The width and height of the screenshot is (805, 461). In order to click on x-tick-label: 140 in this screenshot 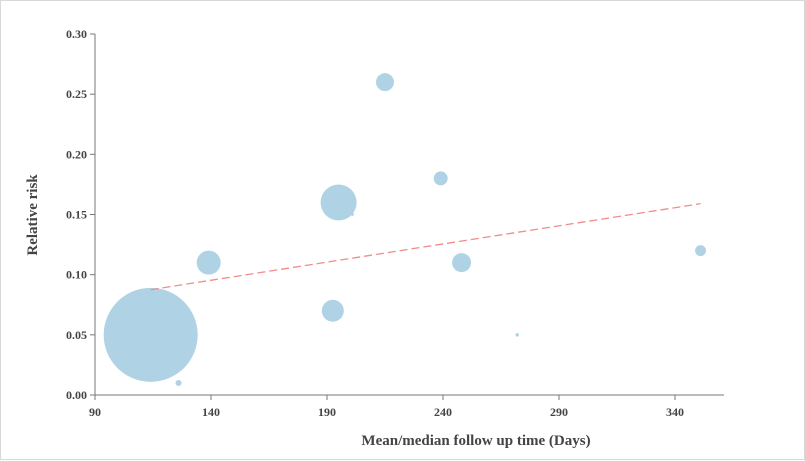, I will do `click(211, 412)`.